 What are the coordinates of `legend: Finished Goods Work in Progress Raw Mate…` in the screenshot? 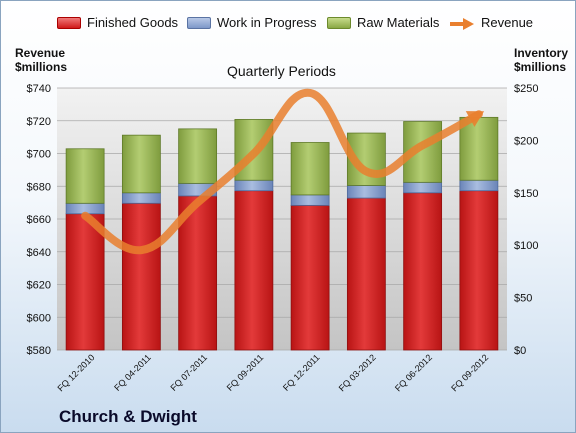 It's located at (288, 25).